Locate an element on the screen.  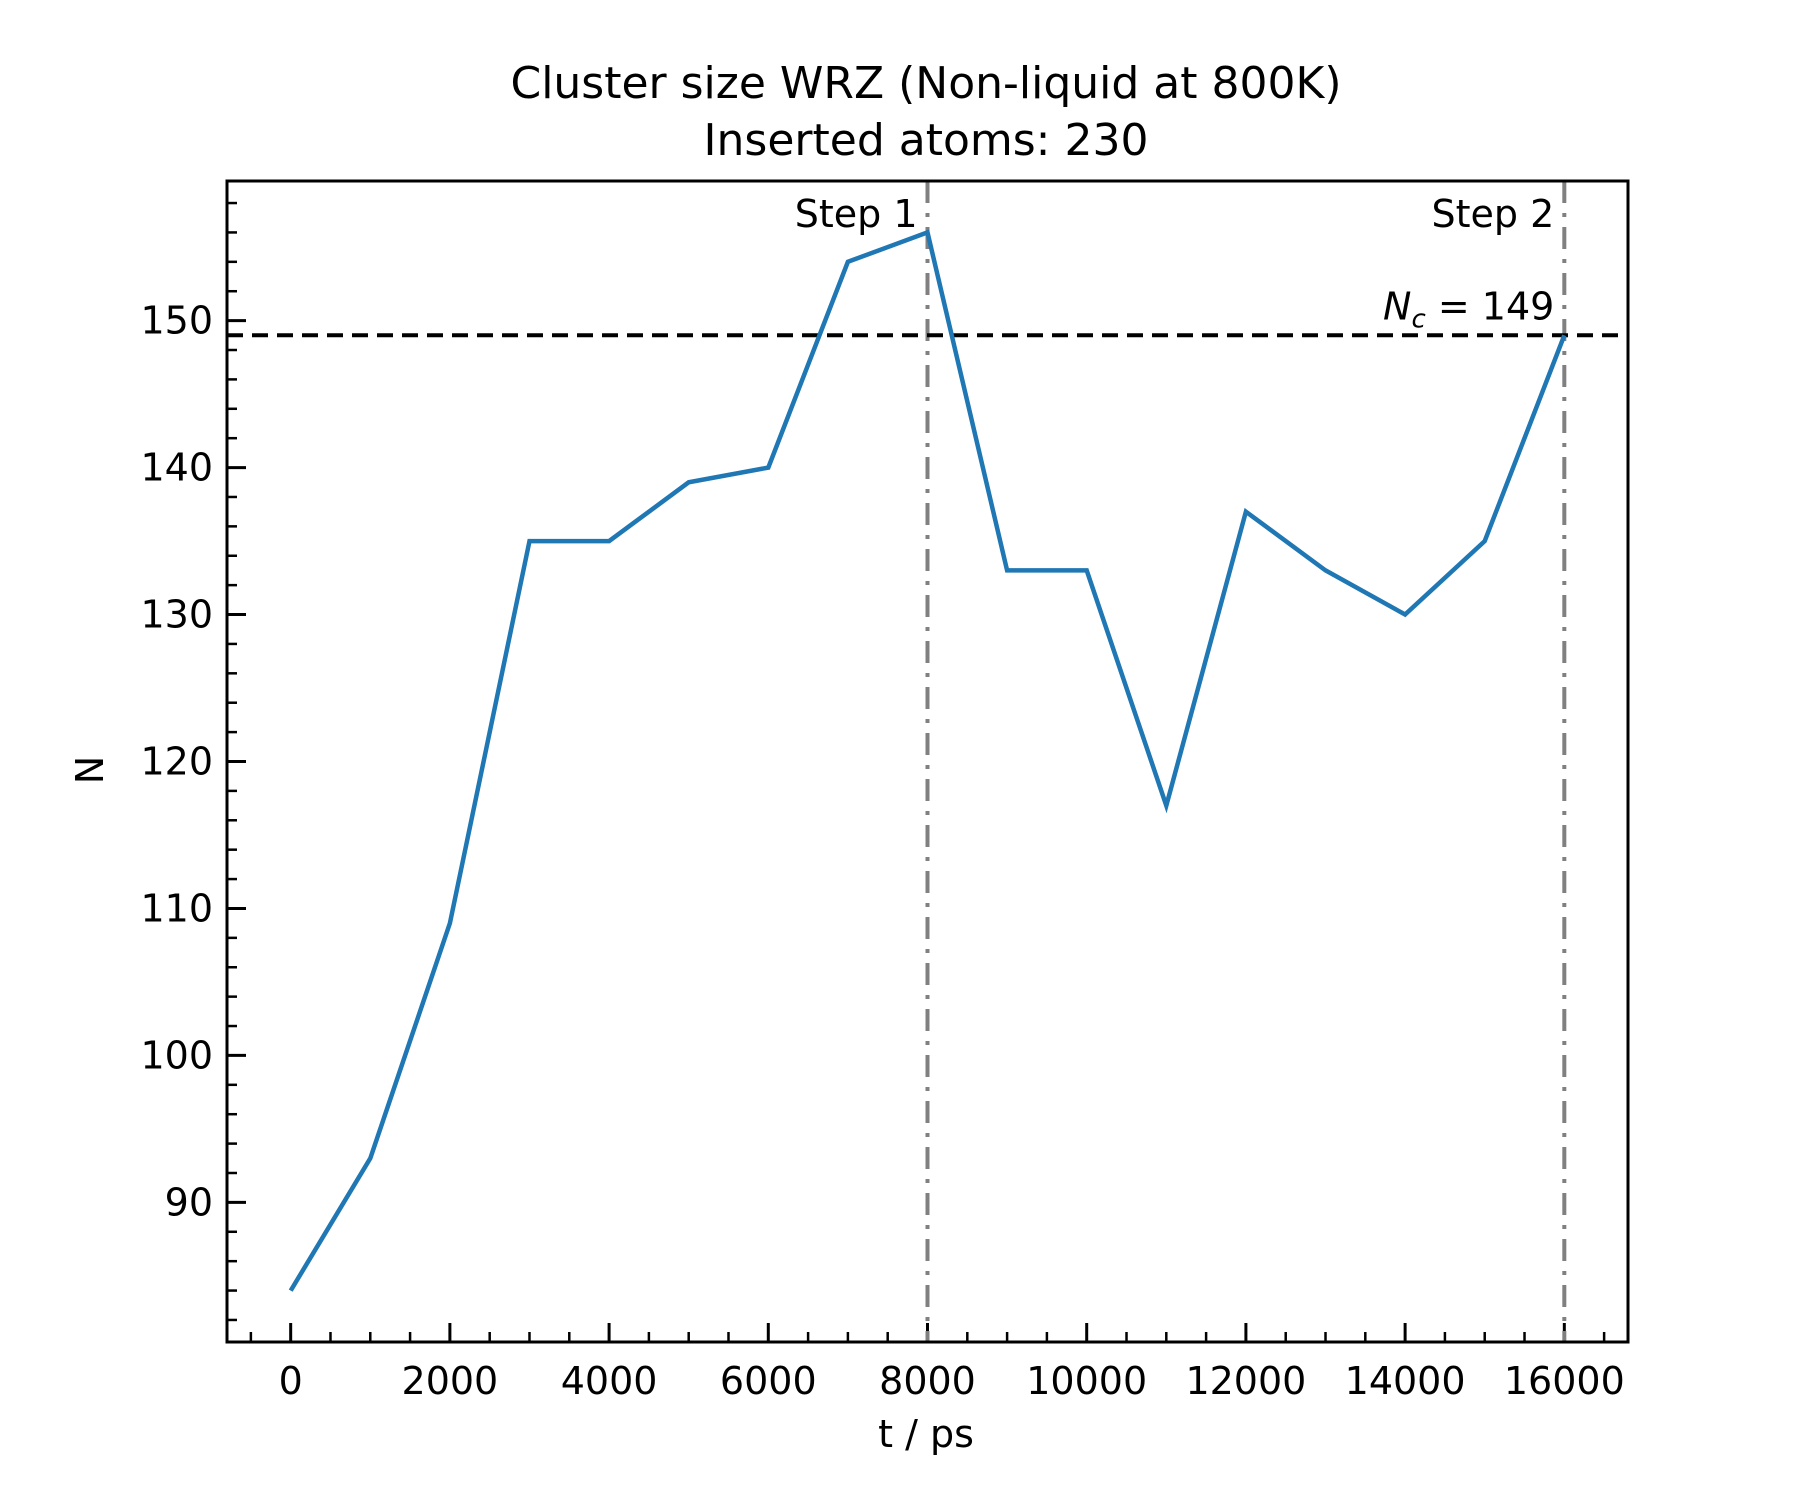
x-tick-label-3: 6000 is located at coordinates (768, 1381).